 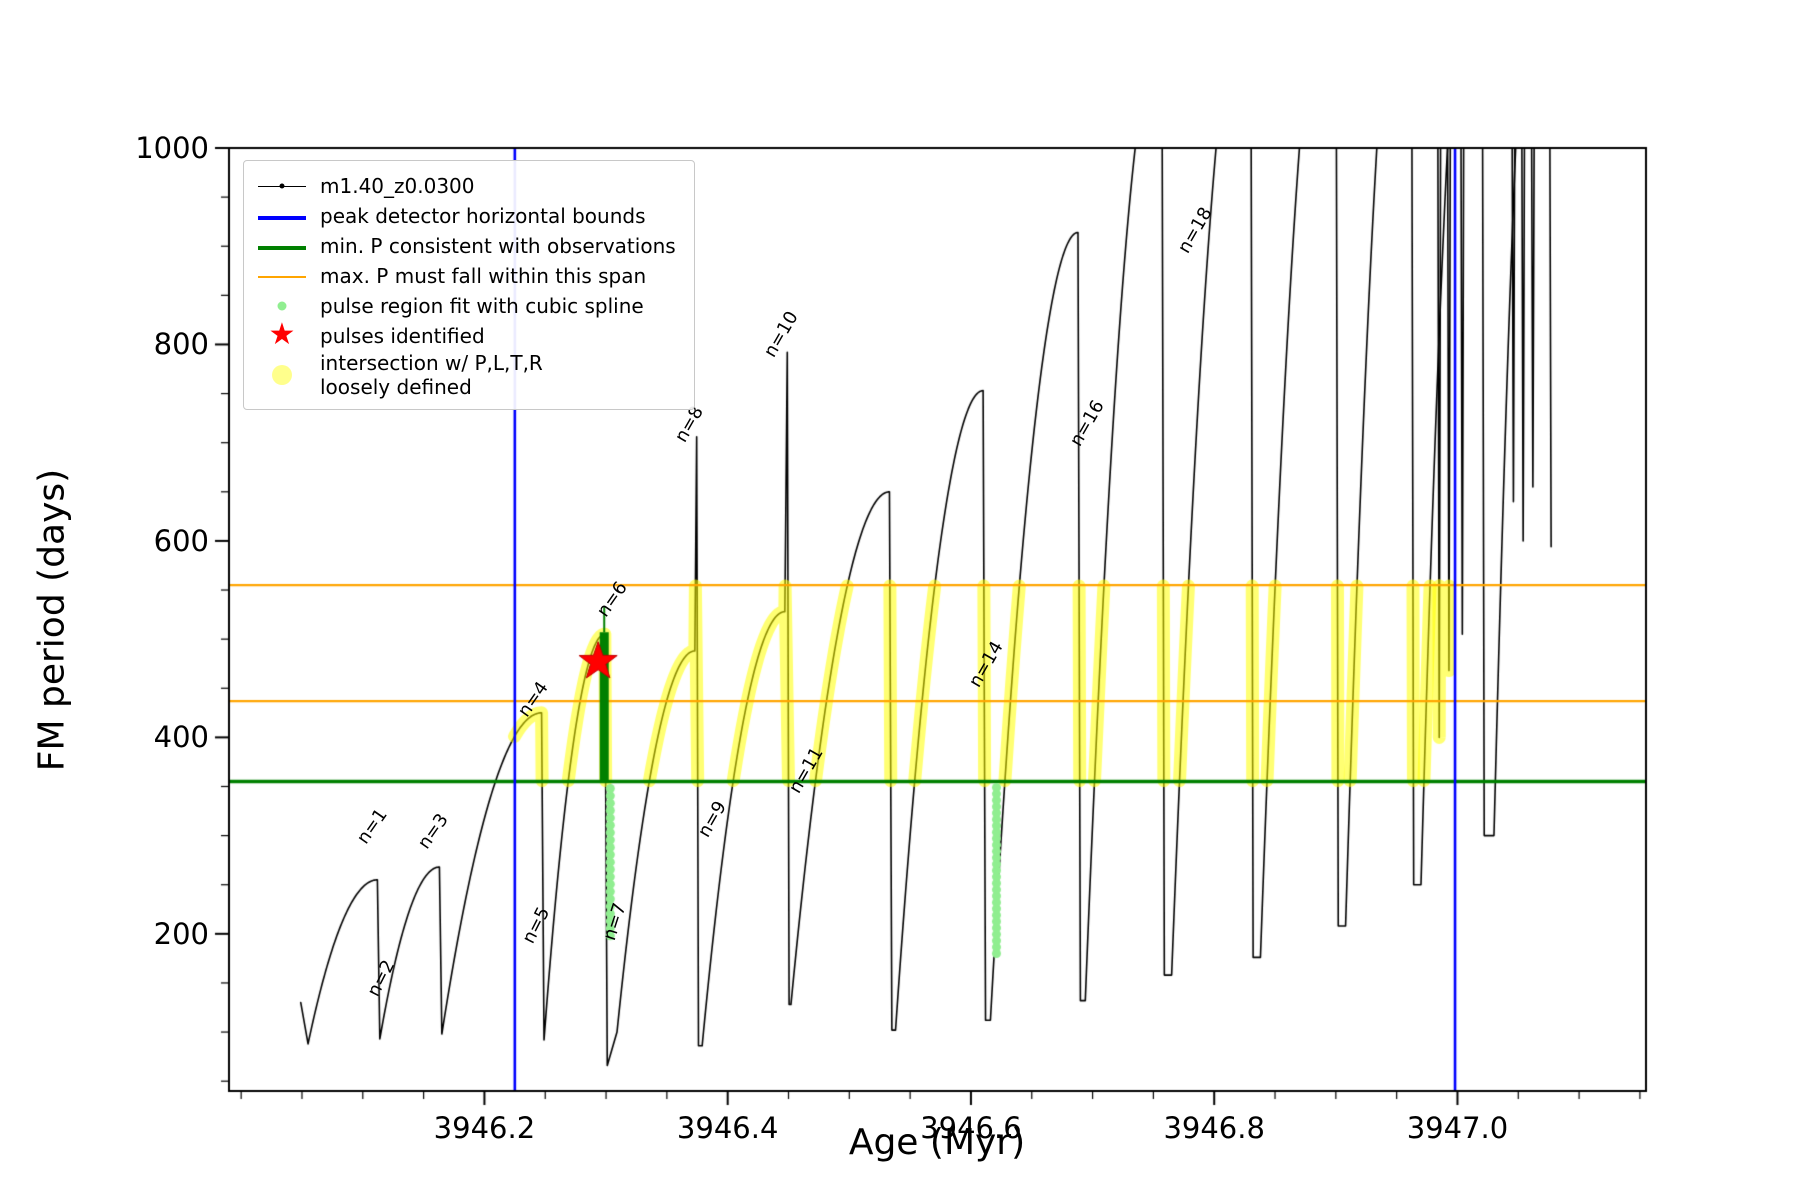 I want to click on legend-label: pulse region fit with cubic spline, so click(x=482, y=306).